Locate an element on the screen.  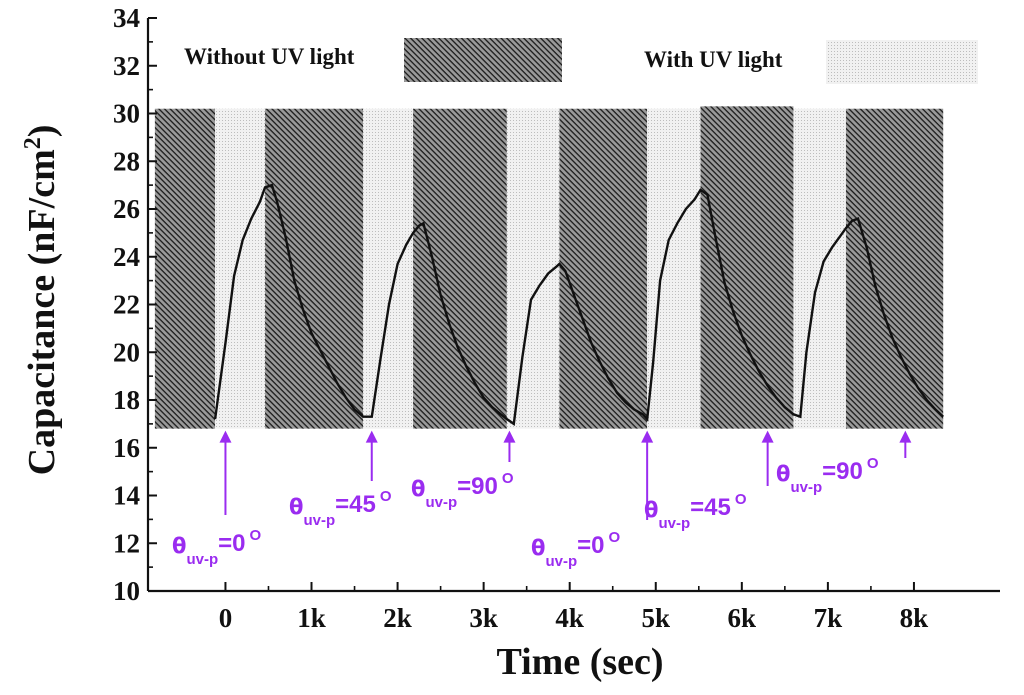
y-tick-label: 22 is located at coordinates (126, 305).